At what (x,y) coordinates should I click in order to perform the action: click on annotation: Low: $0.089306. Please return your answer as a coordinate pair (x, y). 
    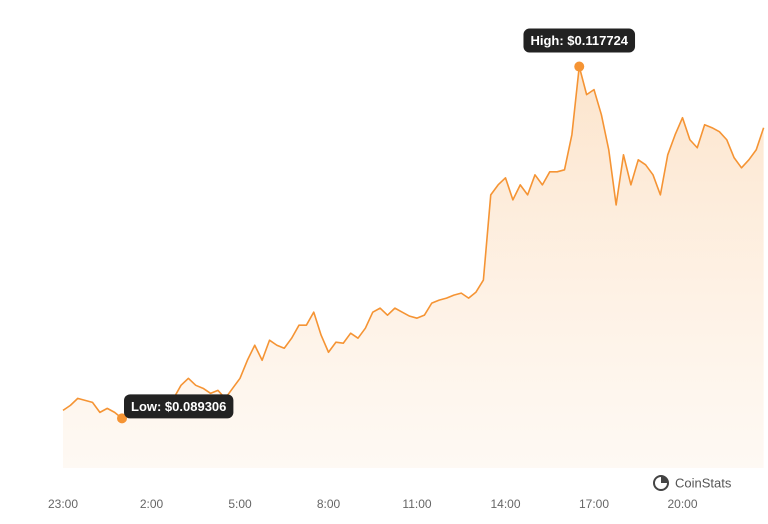
    Looking at the image, I should click on (178, 406).